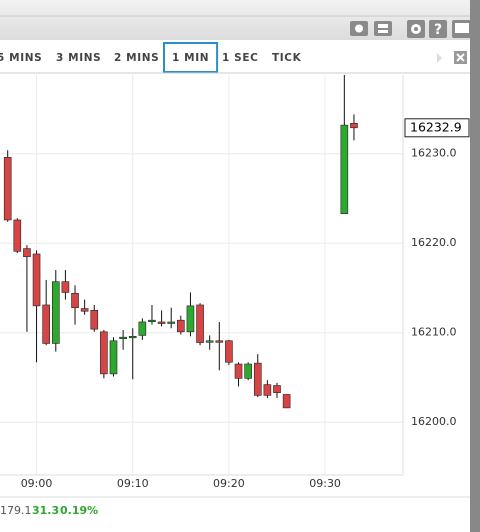 The width and height of the screenshot is (480, 532). What do you see at coordinates (439, 58) in the screenshot?
I see `scroll-arrow` at bounding box center [439, 58].